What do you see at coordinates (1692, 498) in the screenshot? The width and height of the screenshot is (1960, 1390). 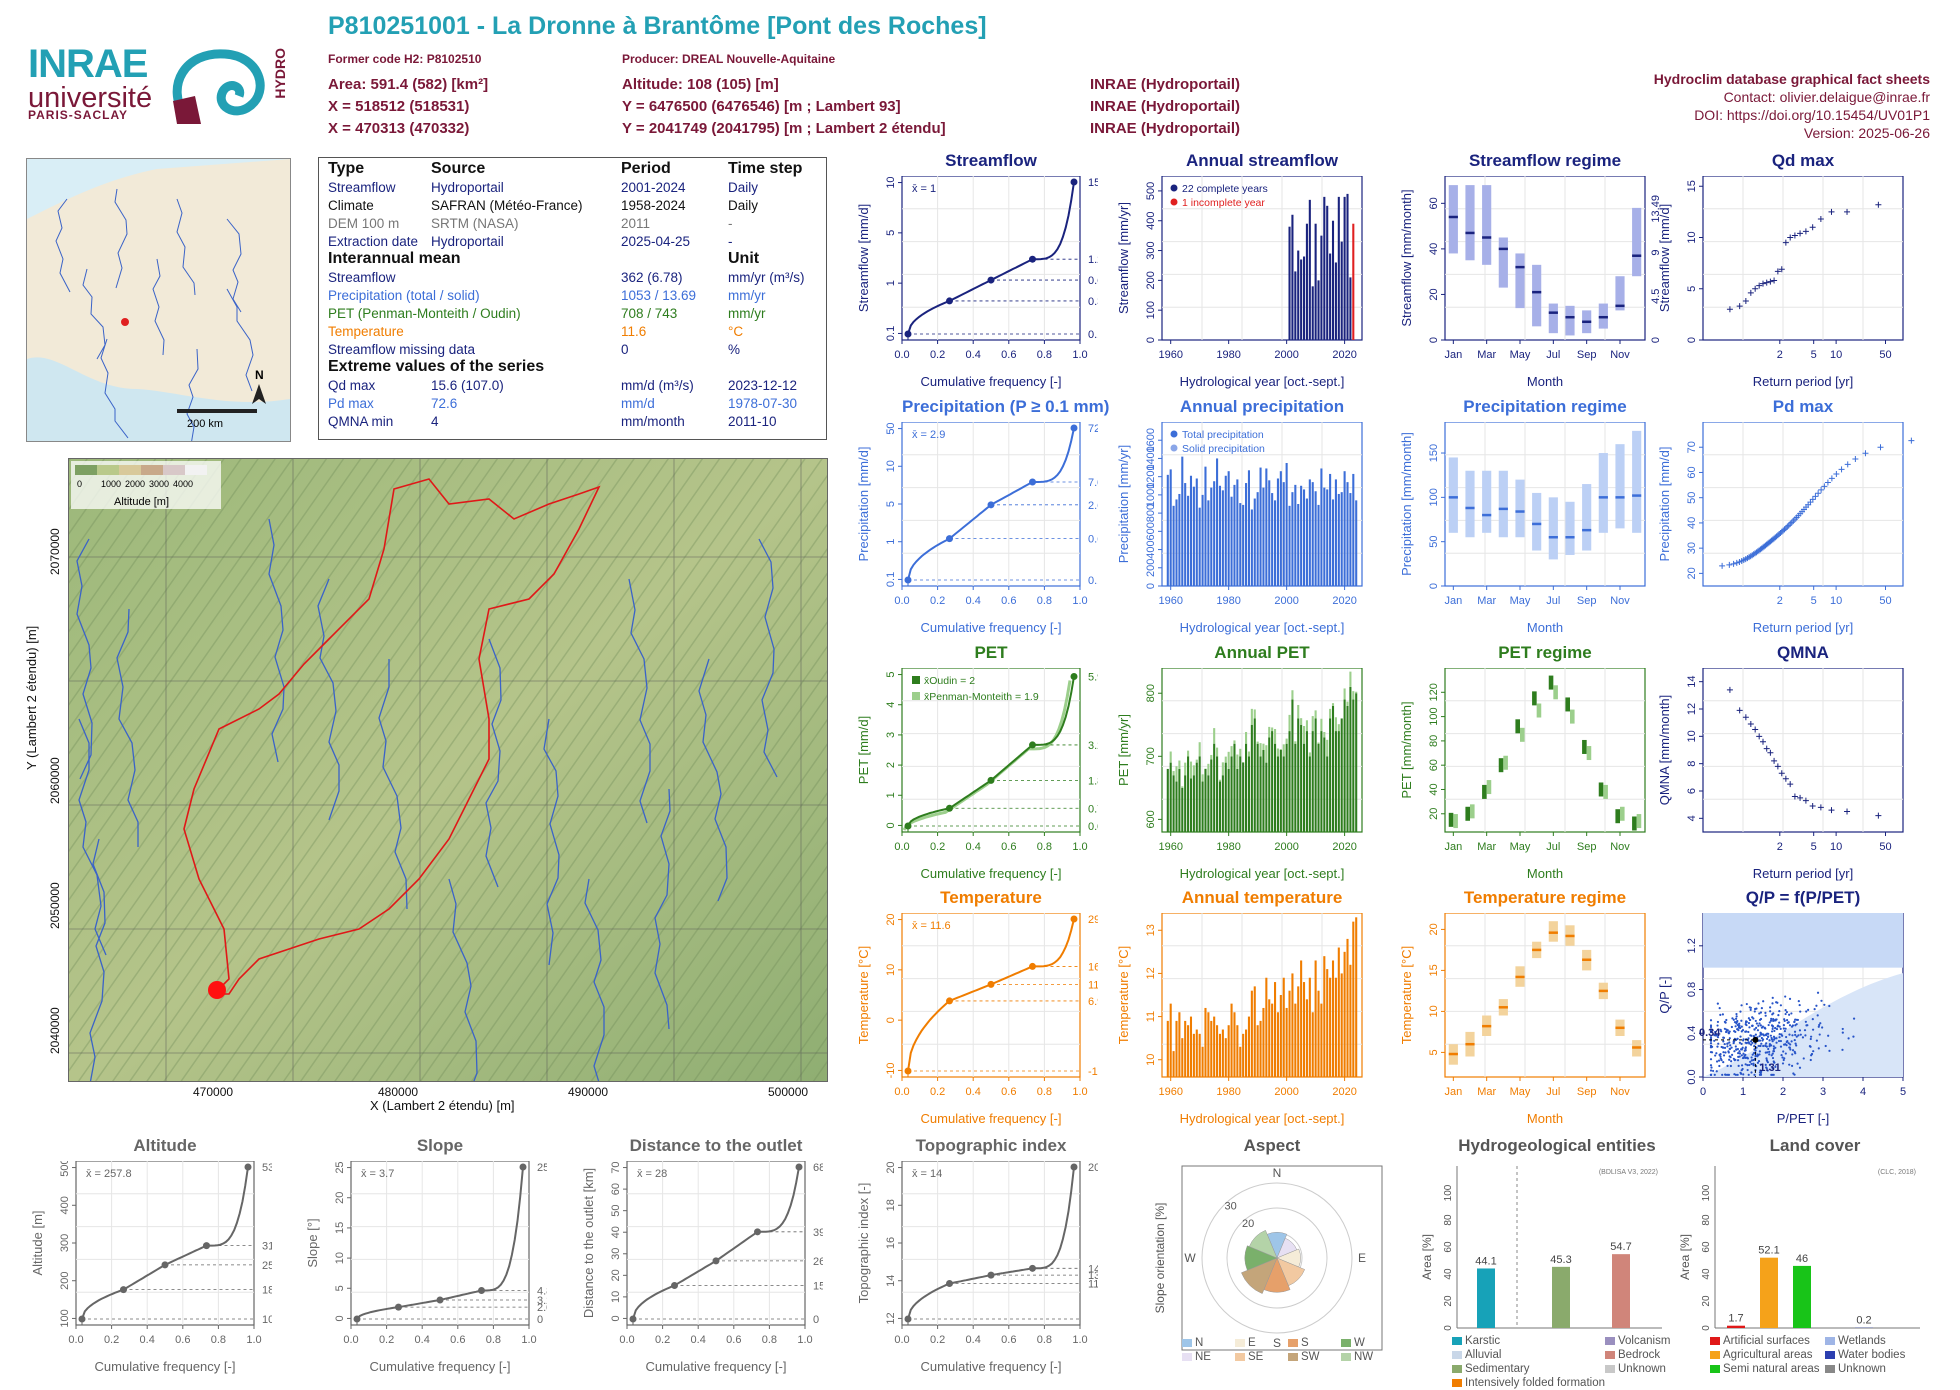 I see `y-tick-label: 50` at bounding box center [1692, 498].